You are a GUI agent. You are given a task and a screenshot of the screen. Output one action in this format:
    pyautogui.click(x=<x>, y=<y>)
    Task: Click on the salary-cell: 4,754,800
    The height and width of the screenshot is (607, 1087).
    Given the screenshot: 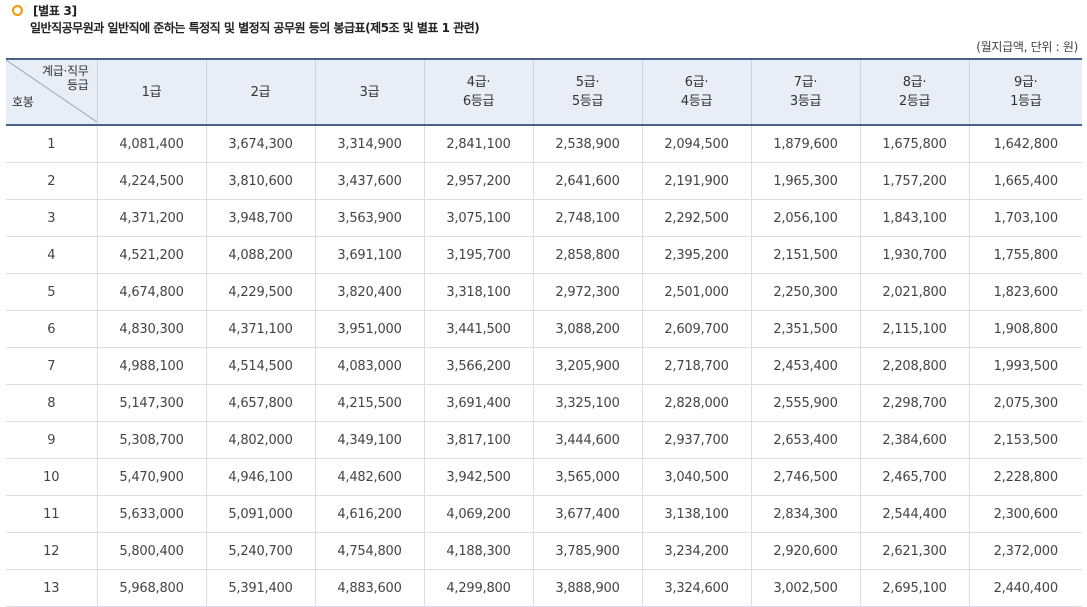 What is the action you would take?
    pyautogui.click(x=369, y=551)
    